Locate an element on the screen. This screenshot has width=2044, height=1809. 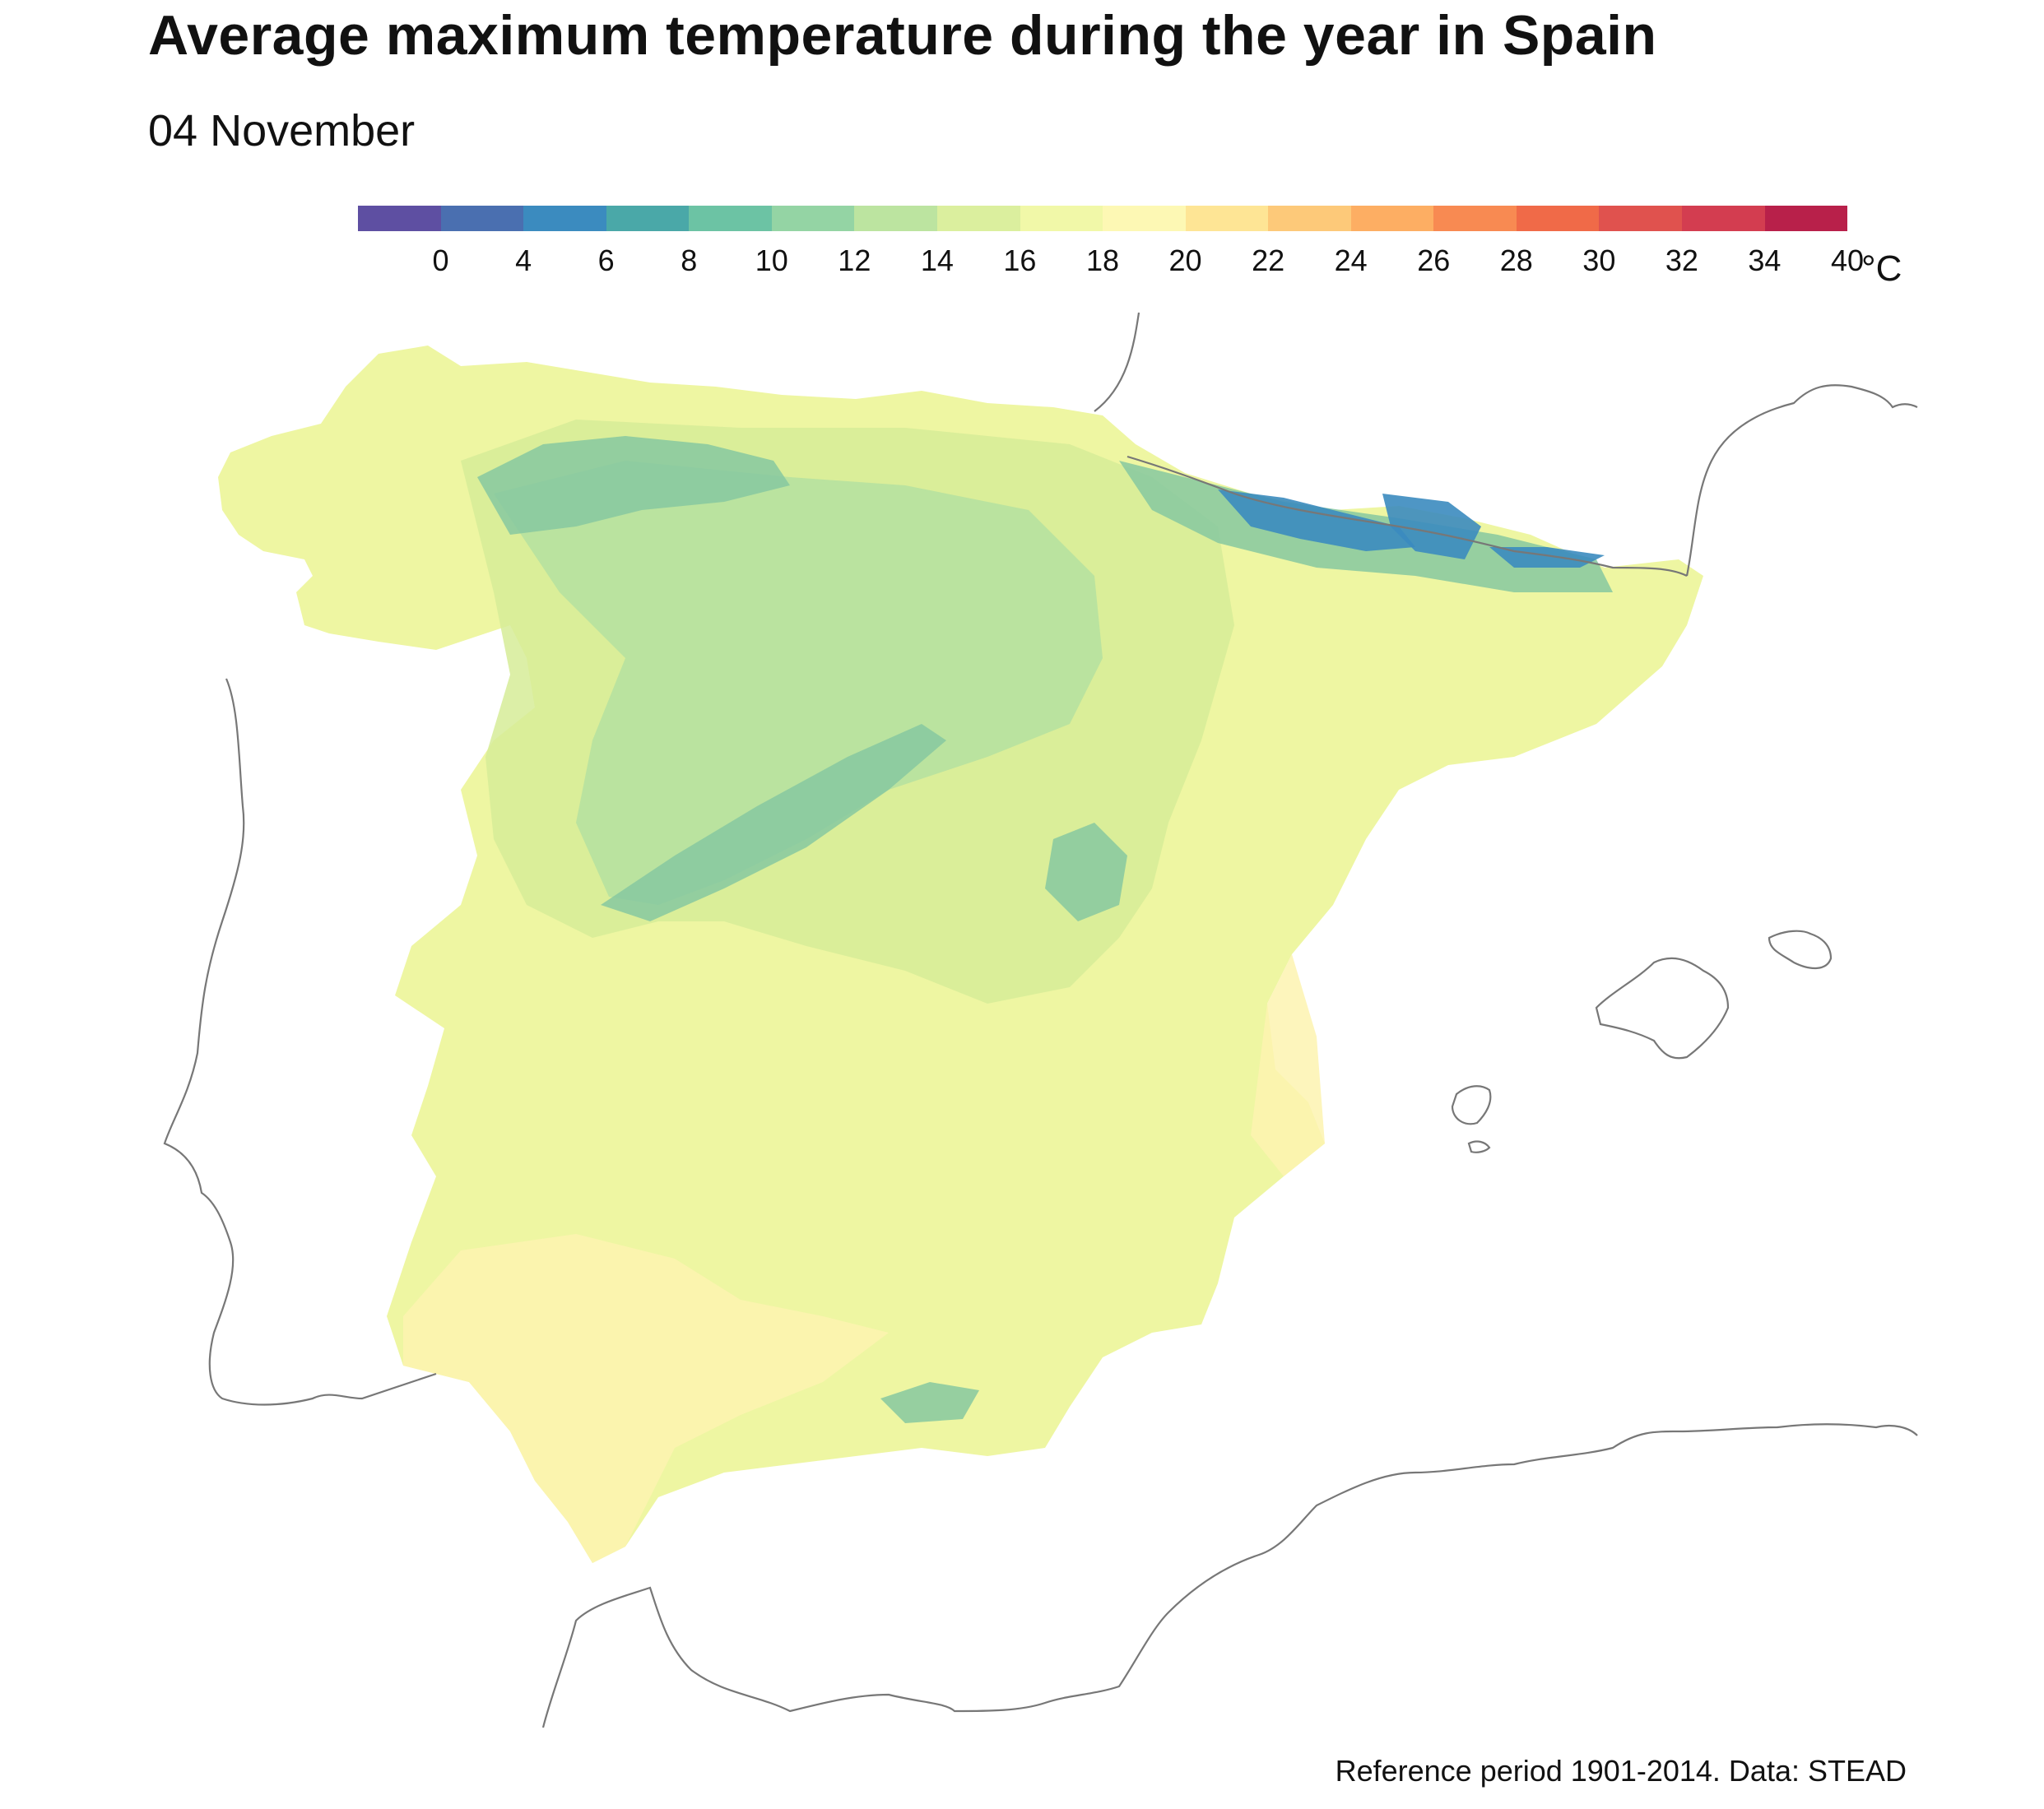
legend-tick-label: 24 is located at coordinates (1351, 260).